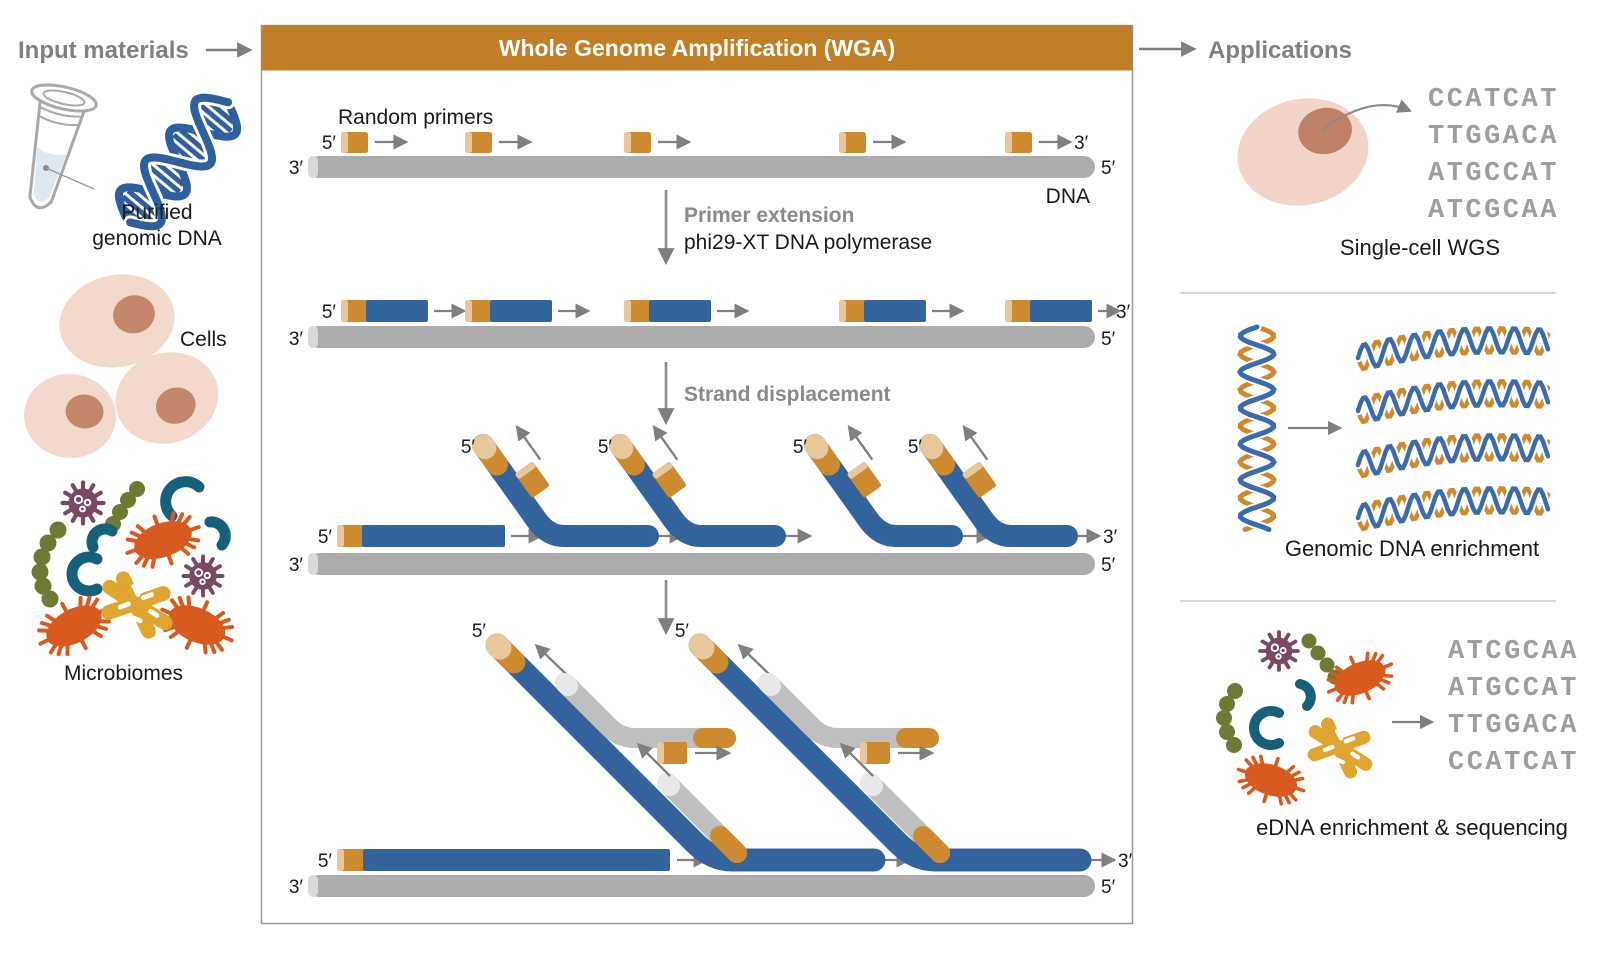 The image size is (1612, 979). I want to click on cell-to-sequence-arrow, so click(1366, 115).